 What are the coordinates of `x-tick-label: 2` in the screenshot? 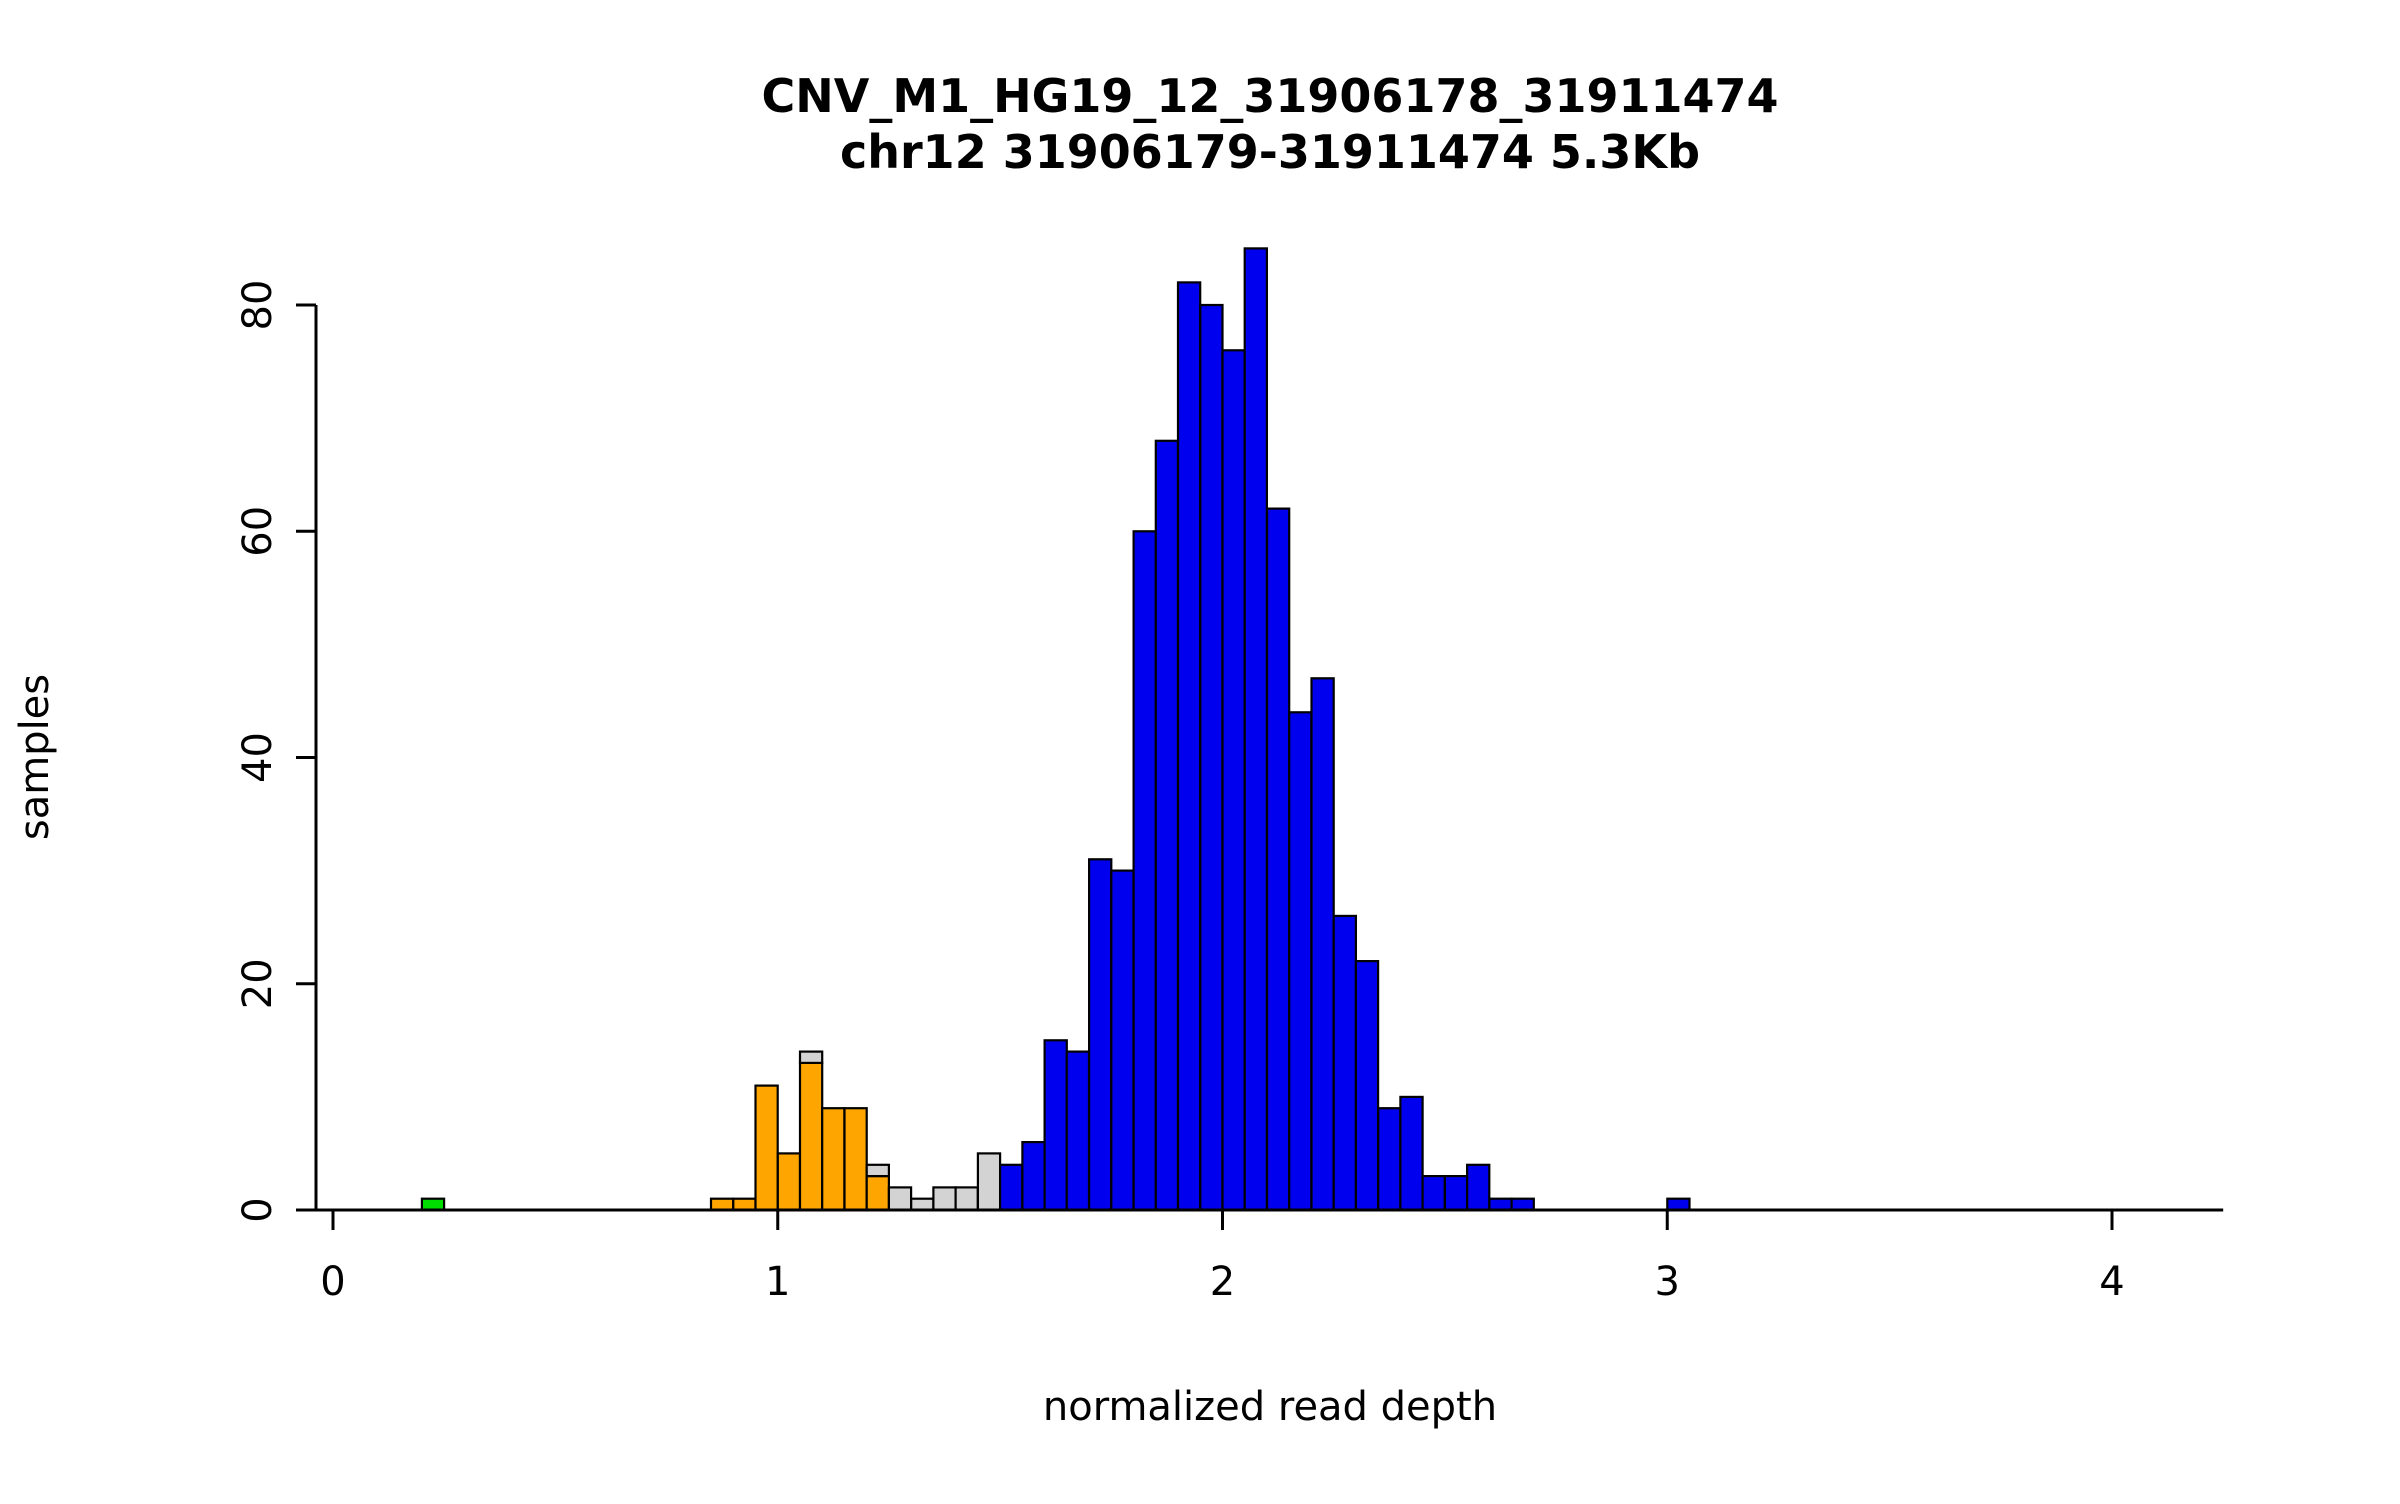 It's located at (1222, 1282).